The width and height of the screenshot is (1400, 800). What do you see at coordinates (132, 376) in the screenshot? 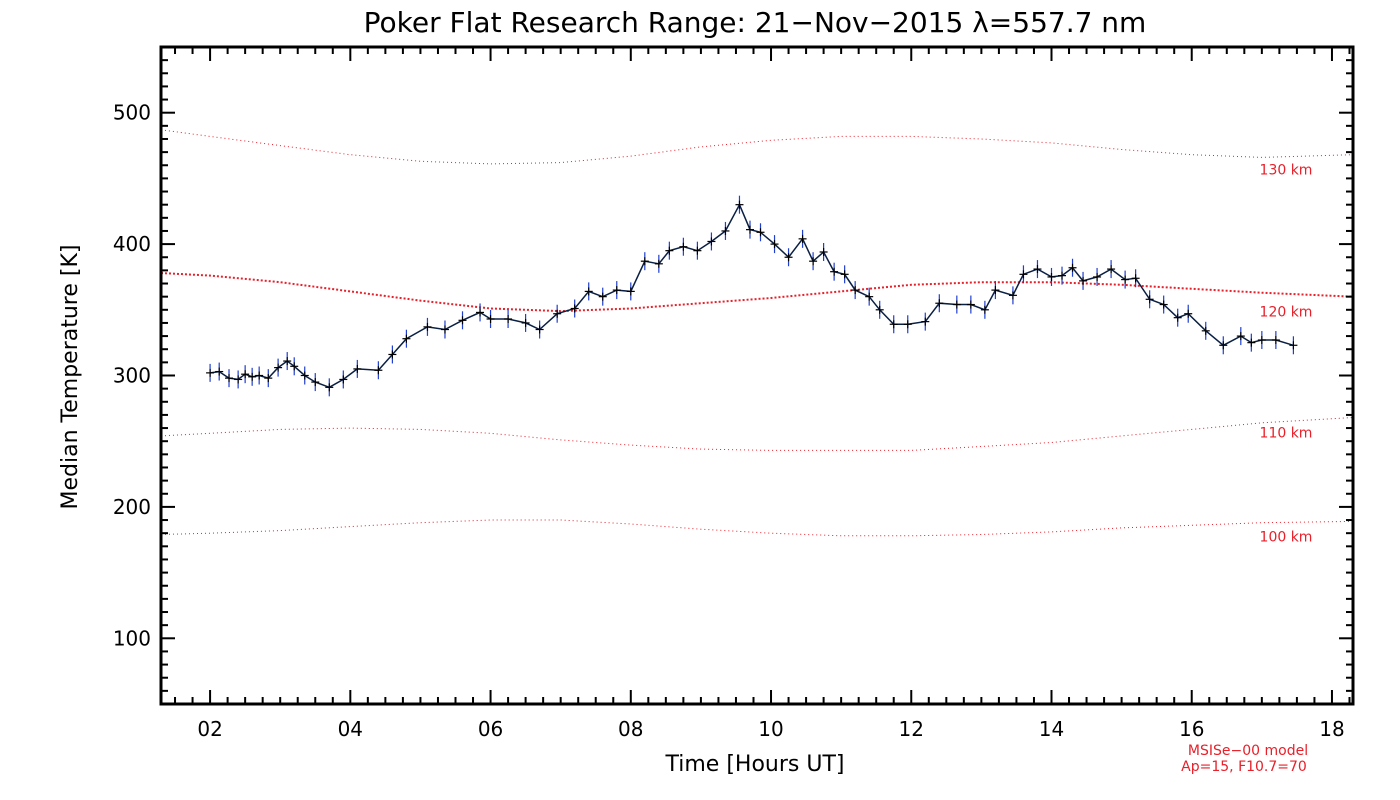
I see `y-tick-label: 300` at bounding box center [132, 376].